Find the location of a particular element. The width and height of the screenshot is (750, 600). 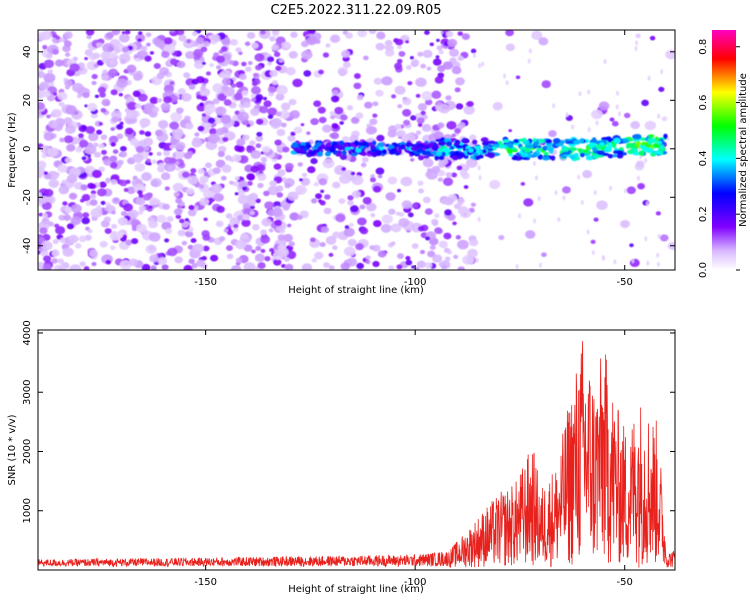

snr-y-tick-label: 2000 is located at coordinates (27, 451).